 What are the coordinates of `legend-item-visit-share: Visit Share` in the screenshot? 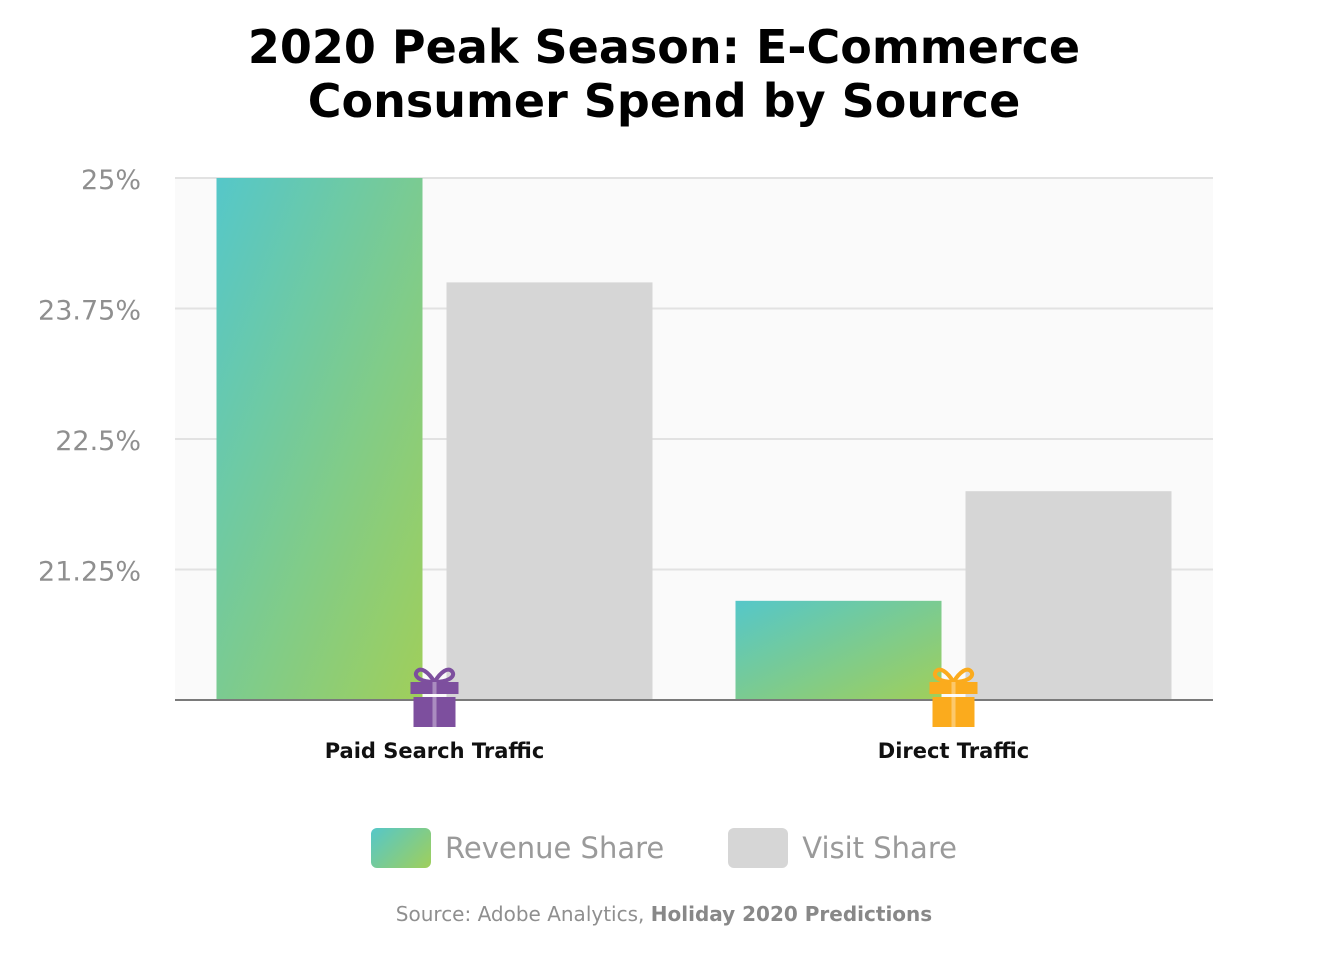 It's located at (842, 848).